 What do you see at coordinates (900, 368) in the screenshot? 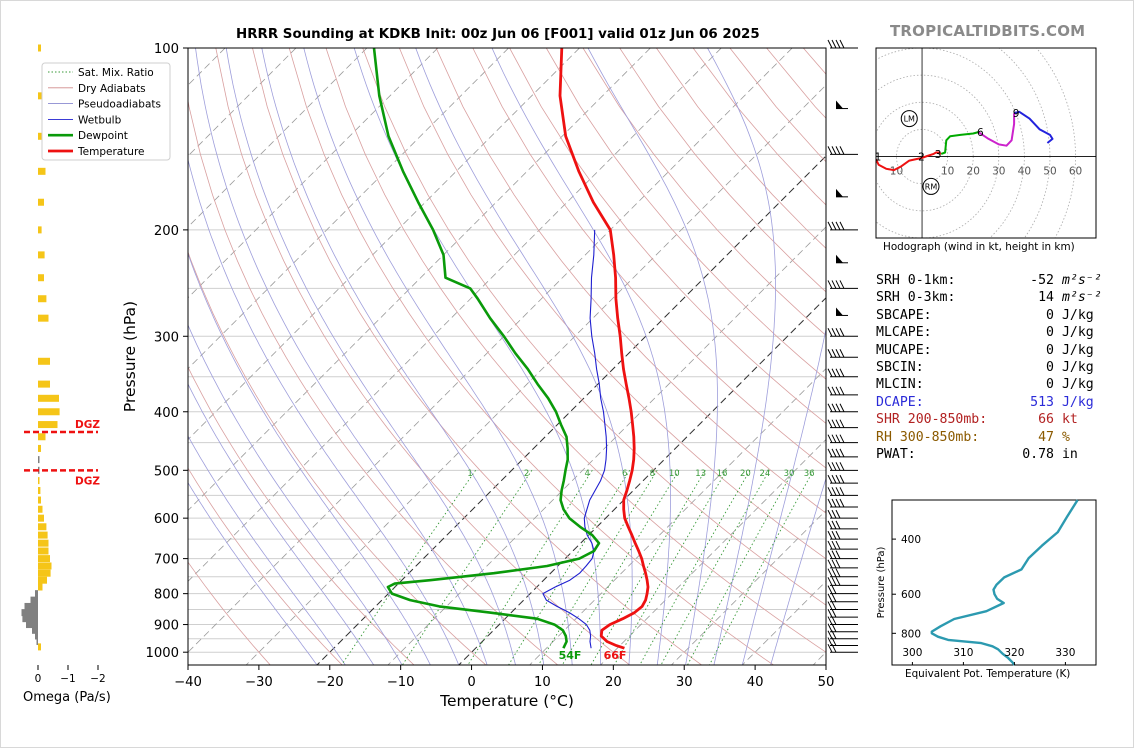
I see `parameter-label: SBCIN:` at bounding box center [900, 368].